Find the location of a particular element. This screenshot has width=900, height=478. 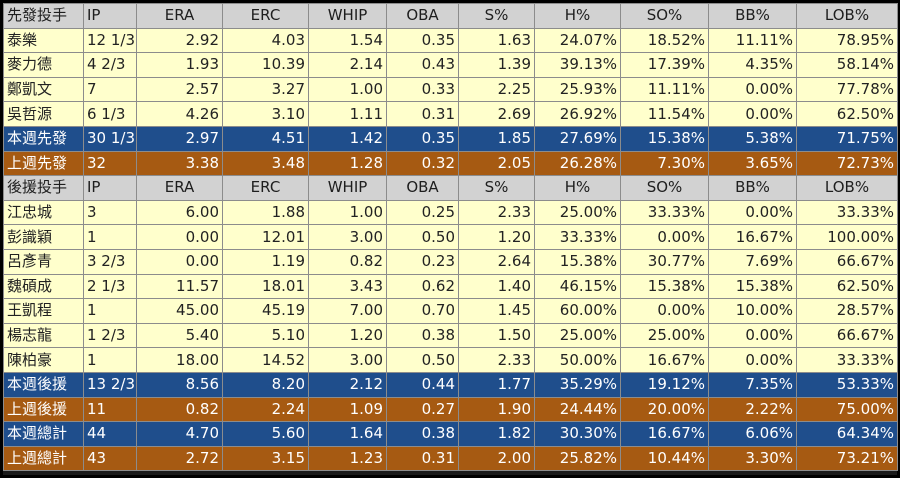

pitcher-name: 呂彥青 is located at coordinates (43, 261).